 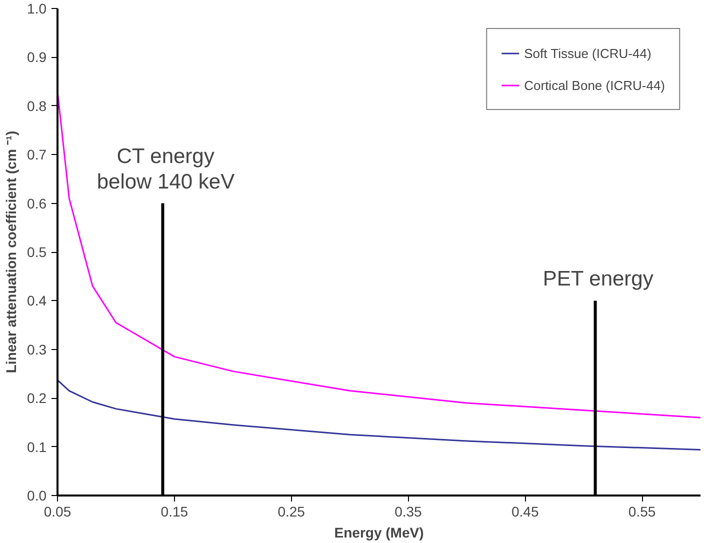 What do you see at coordinates (37, 57) in the screenshot?
I see `y-tick-label: 0.9` at bounding box center [37, 57].